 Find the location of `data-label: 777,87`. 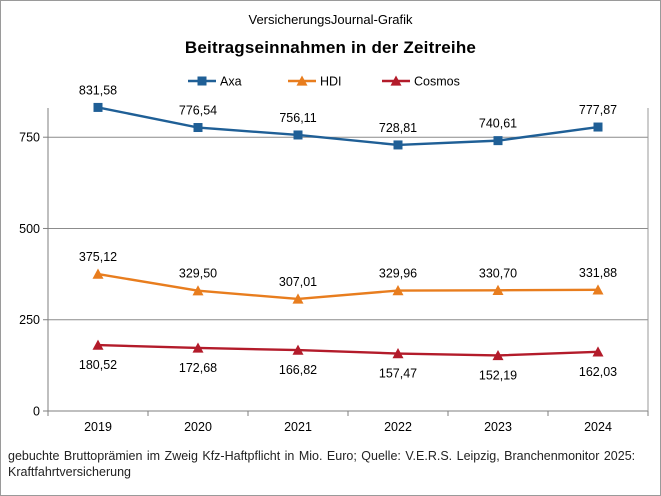

data-label: 777,87 is located at coordinates (598, 110).